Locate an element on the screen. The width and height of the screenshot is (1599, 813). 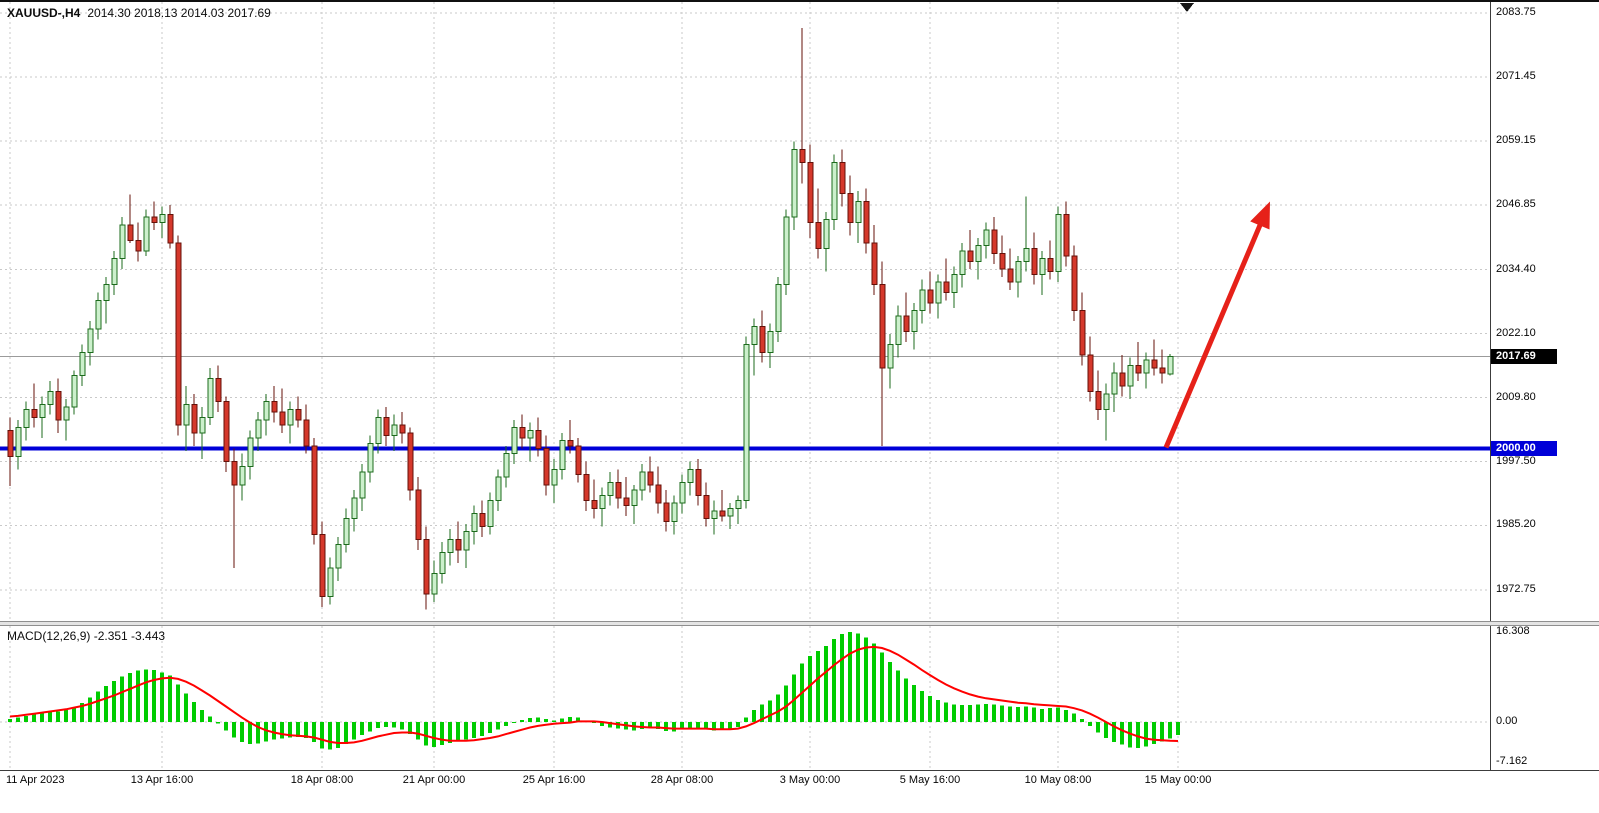
time-axis-label: 13 Apr 16:00 is located at coordinates (162, 780).